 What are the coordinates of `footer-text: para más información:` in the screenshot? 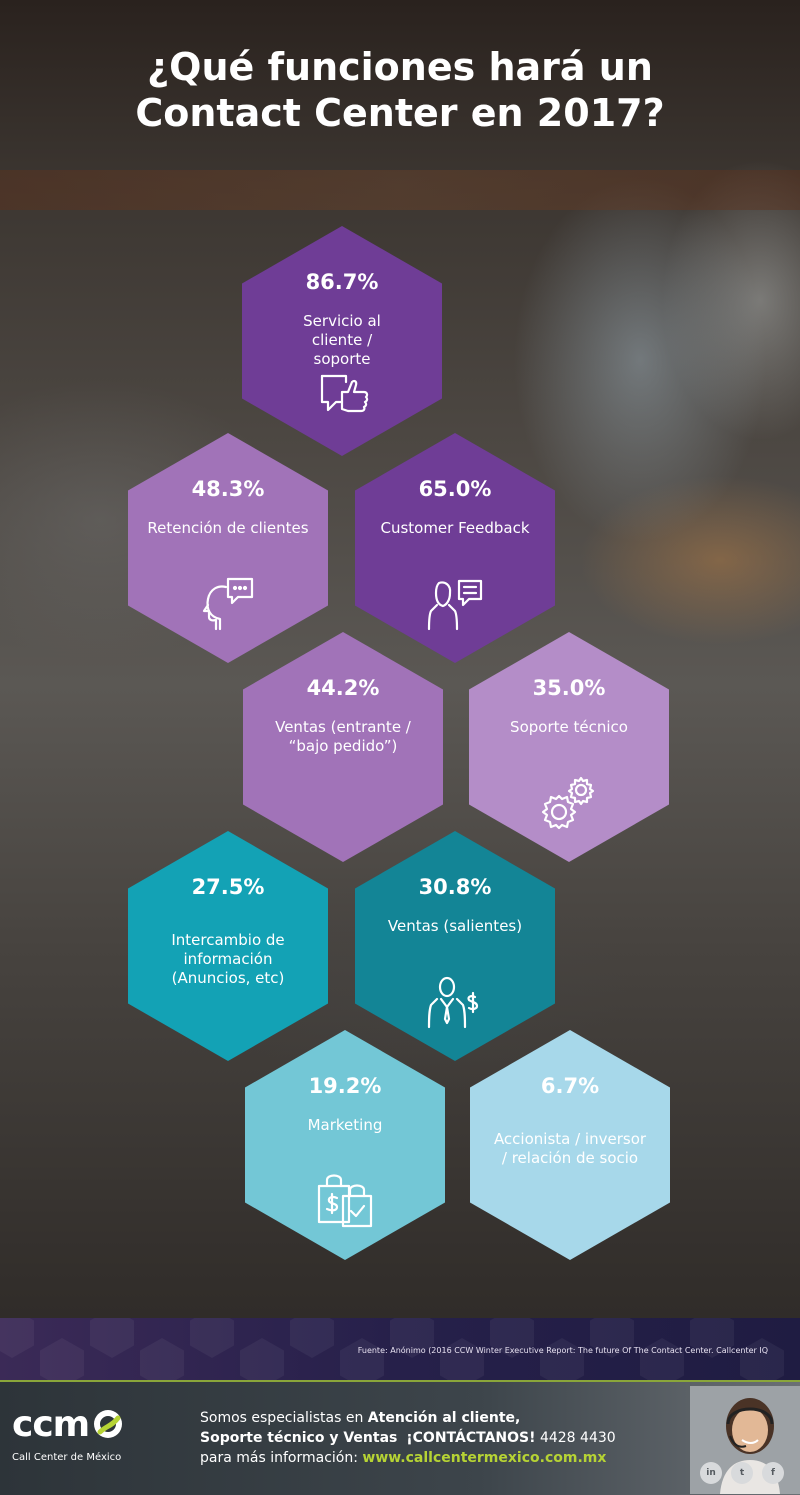 It's located at (281, 1458).